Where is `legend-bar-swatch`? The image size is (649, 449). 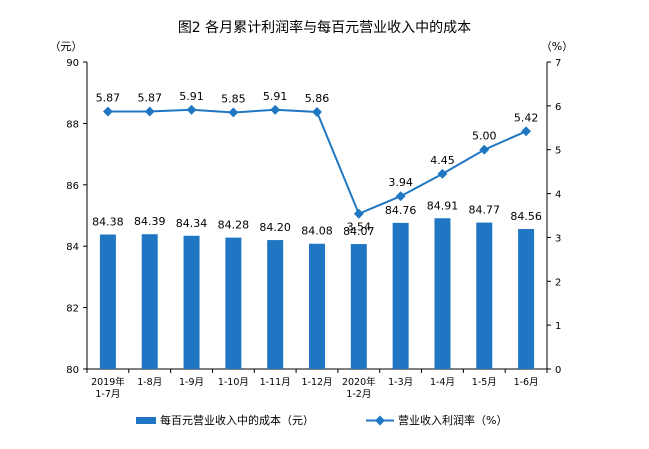 legend-bar-swatch is located at coordinates (146, 420).